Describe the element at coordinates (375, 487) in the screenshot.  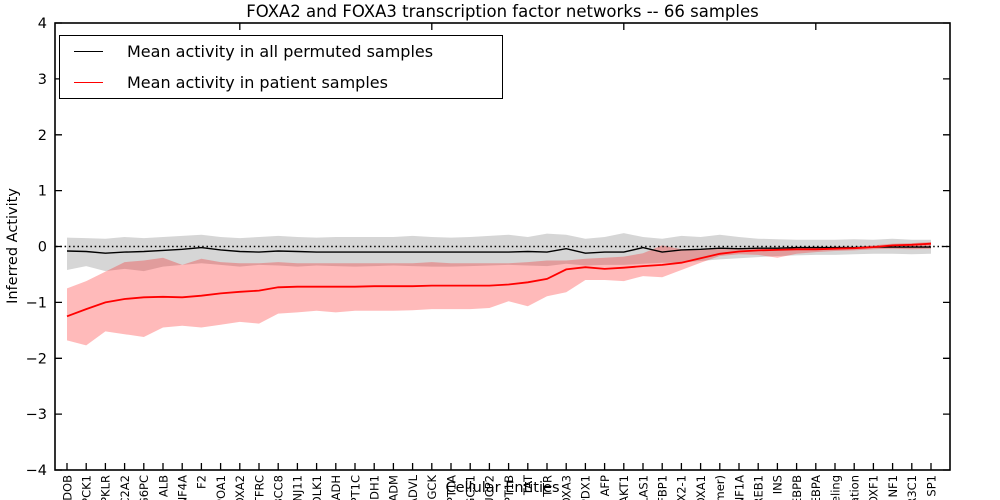
I see `x-tick-label: BDH1` at that location.